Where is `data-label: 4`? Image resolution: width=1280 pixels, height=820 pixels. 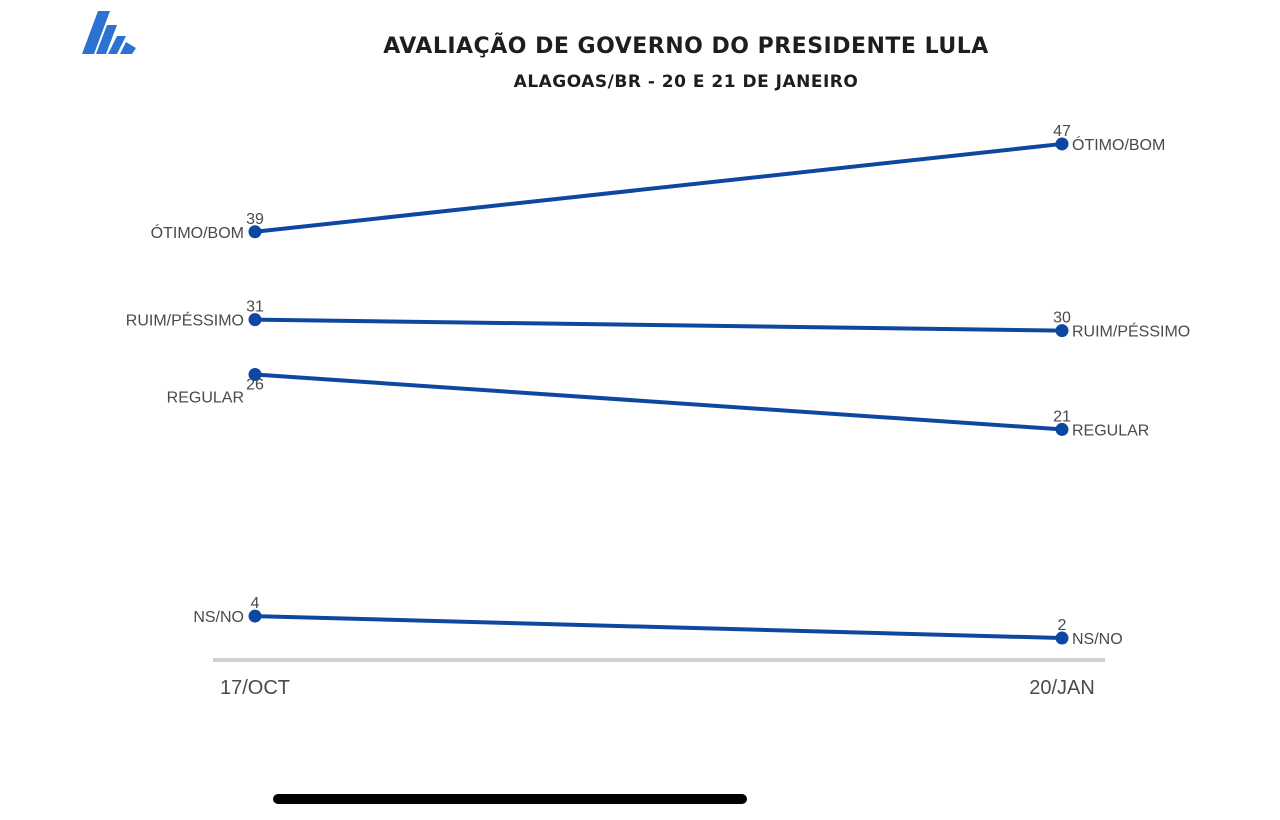 data-label: 4 is located at coordinates (255, 603).